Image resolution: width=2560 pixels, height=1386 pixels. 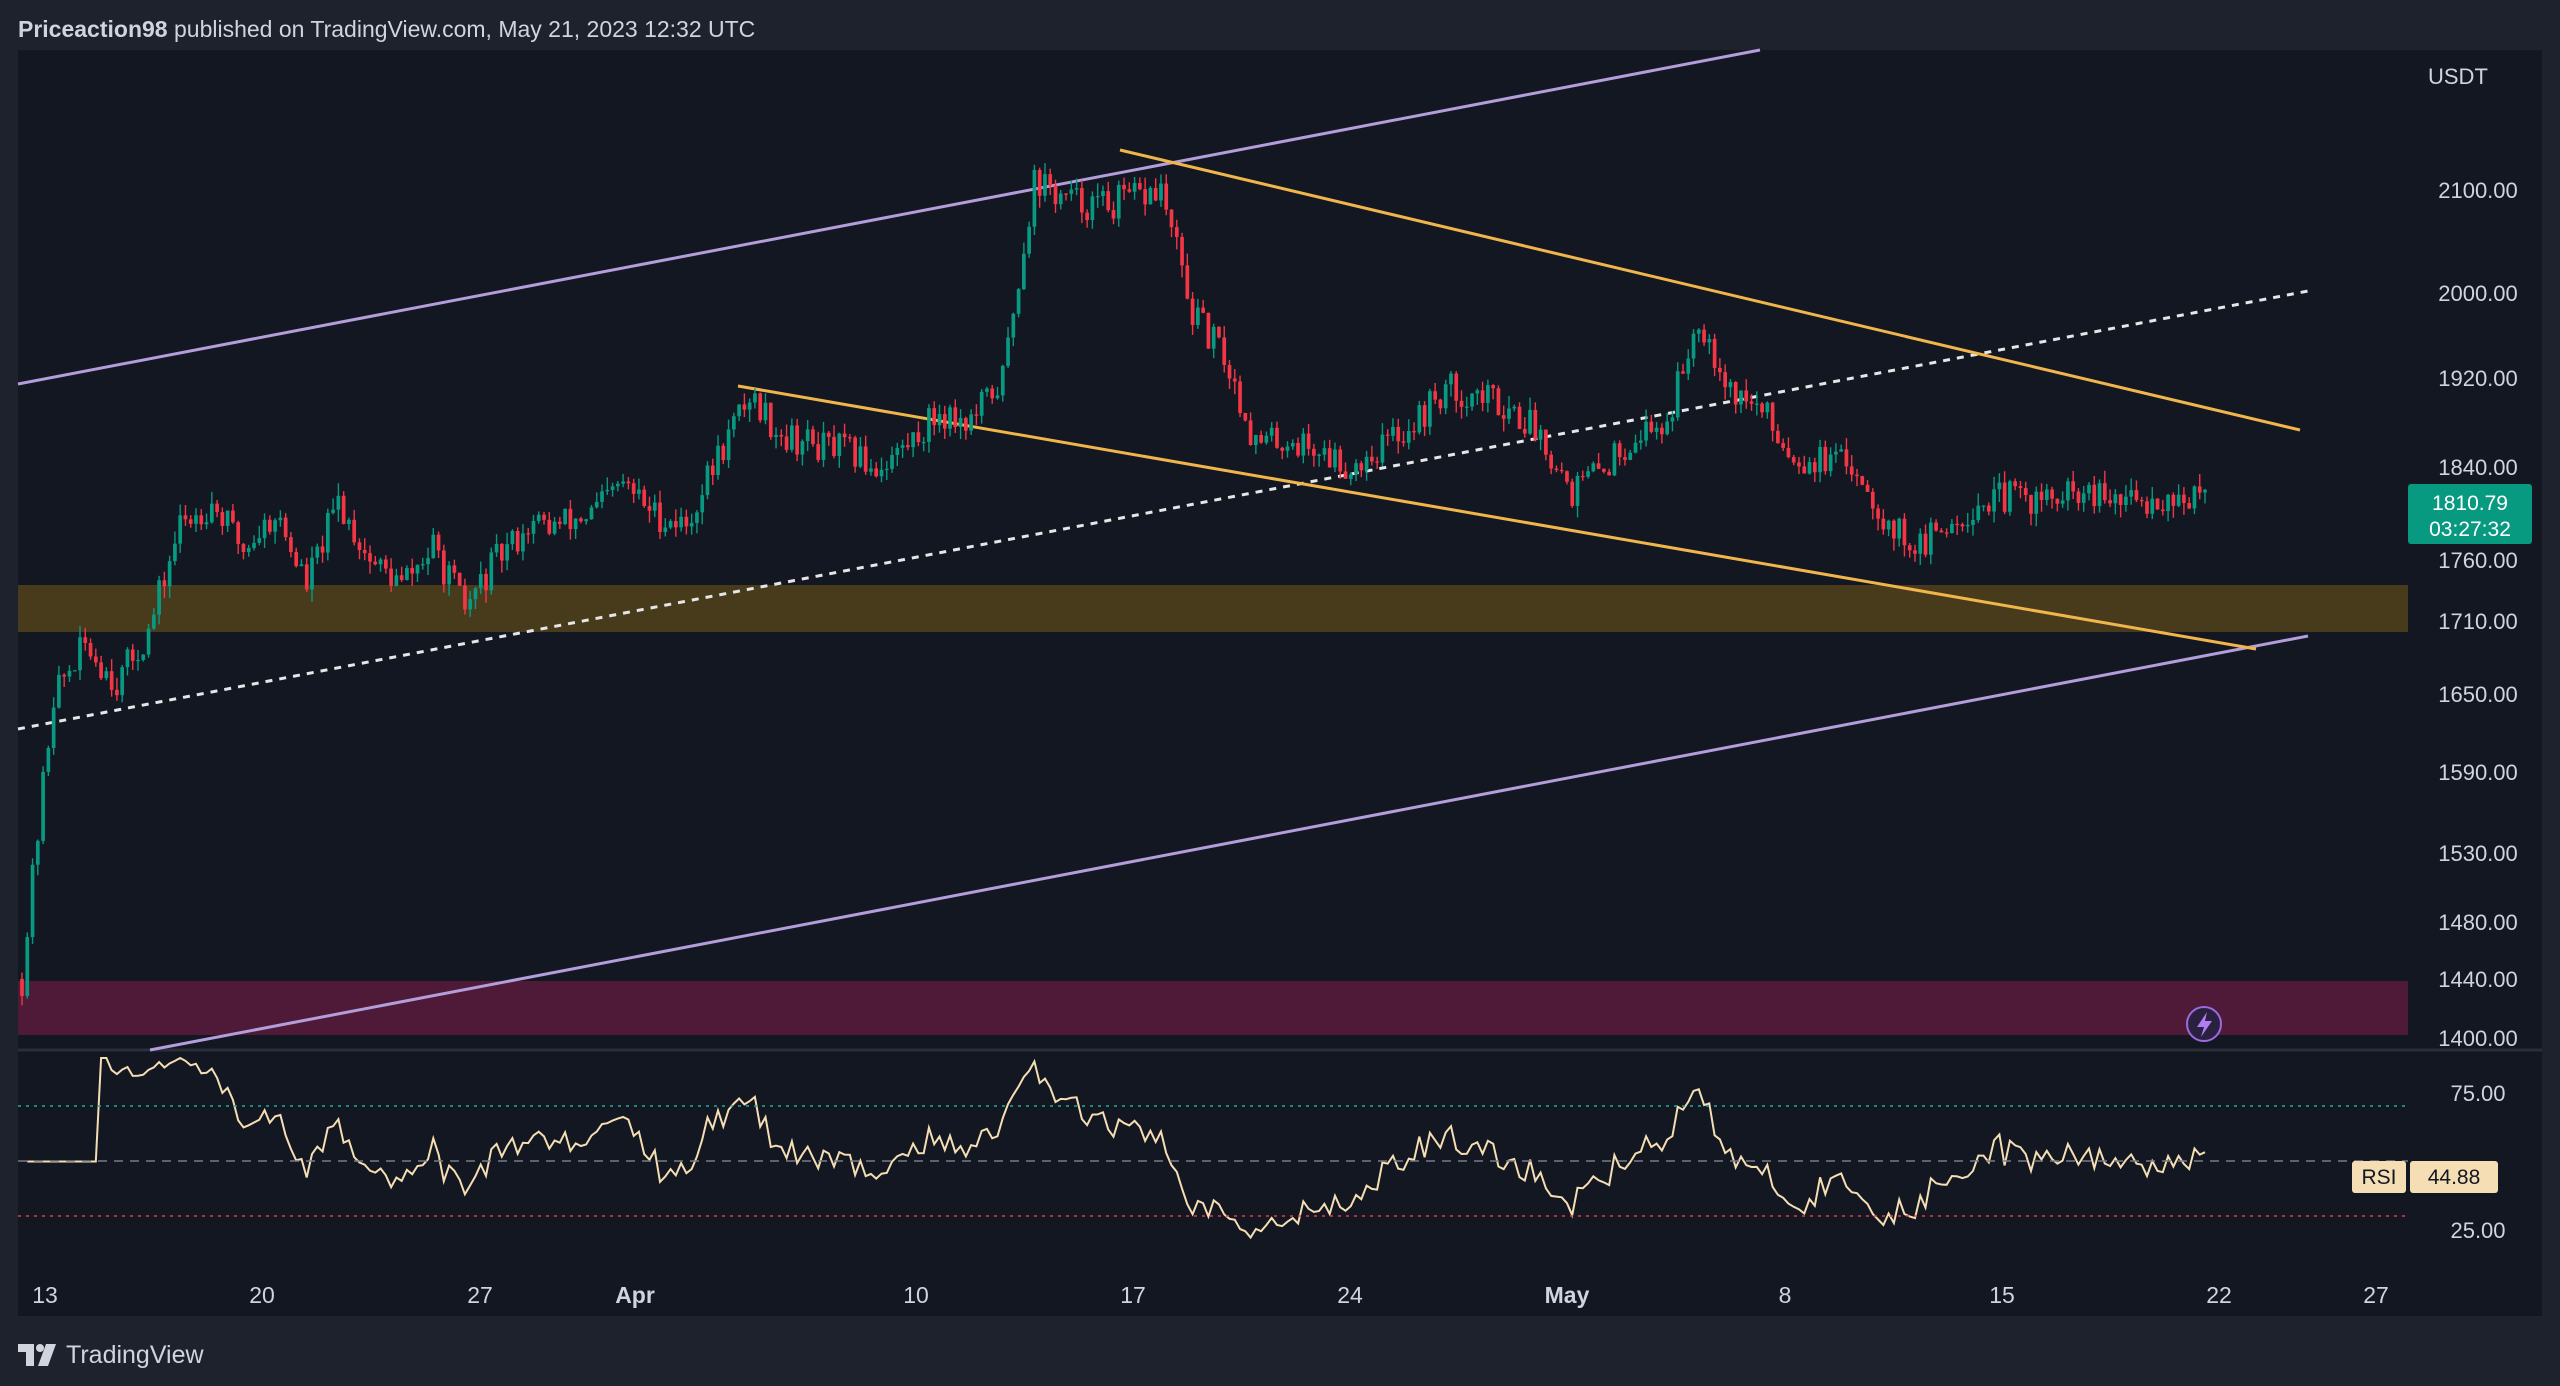 I want to click on last-price-badge, so click(x=2470, y=514).